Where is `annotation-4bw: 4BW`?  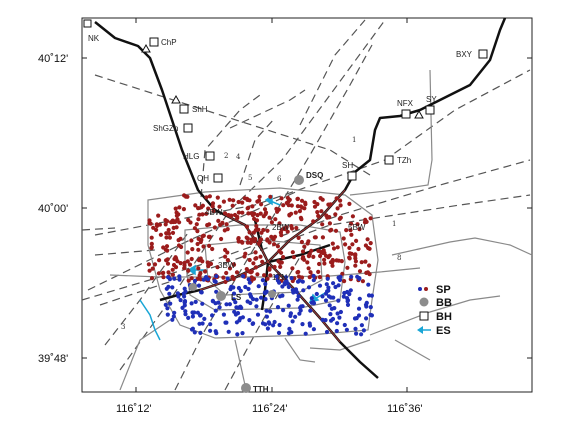
annotation-4bw: 4BW is located at coordinates (214, 212).